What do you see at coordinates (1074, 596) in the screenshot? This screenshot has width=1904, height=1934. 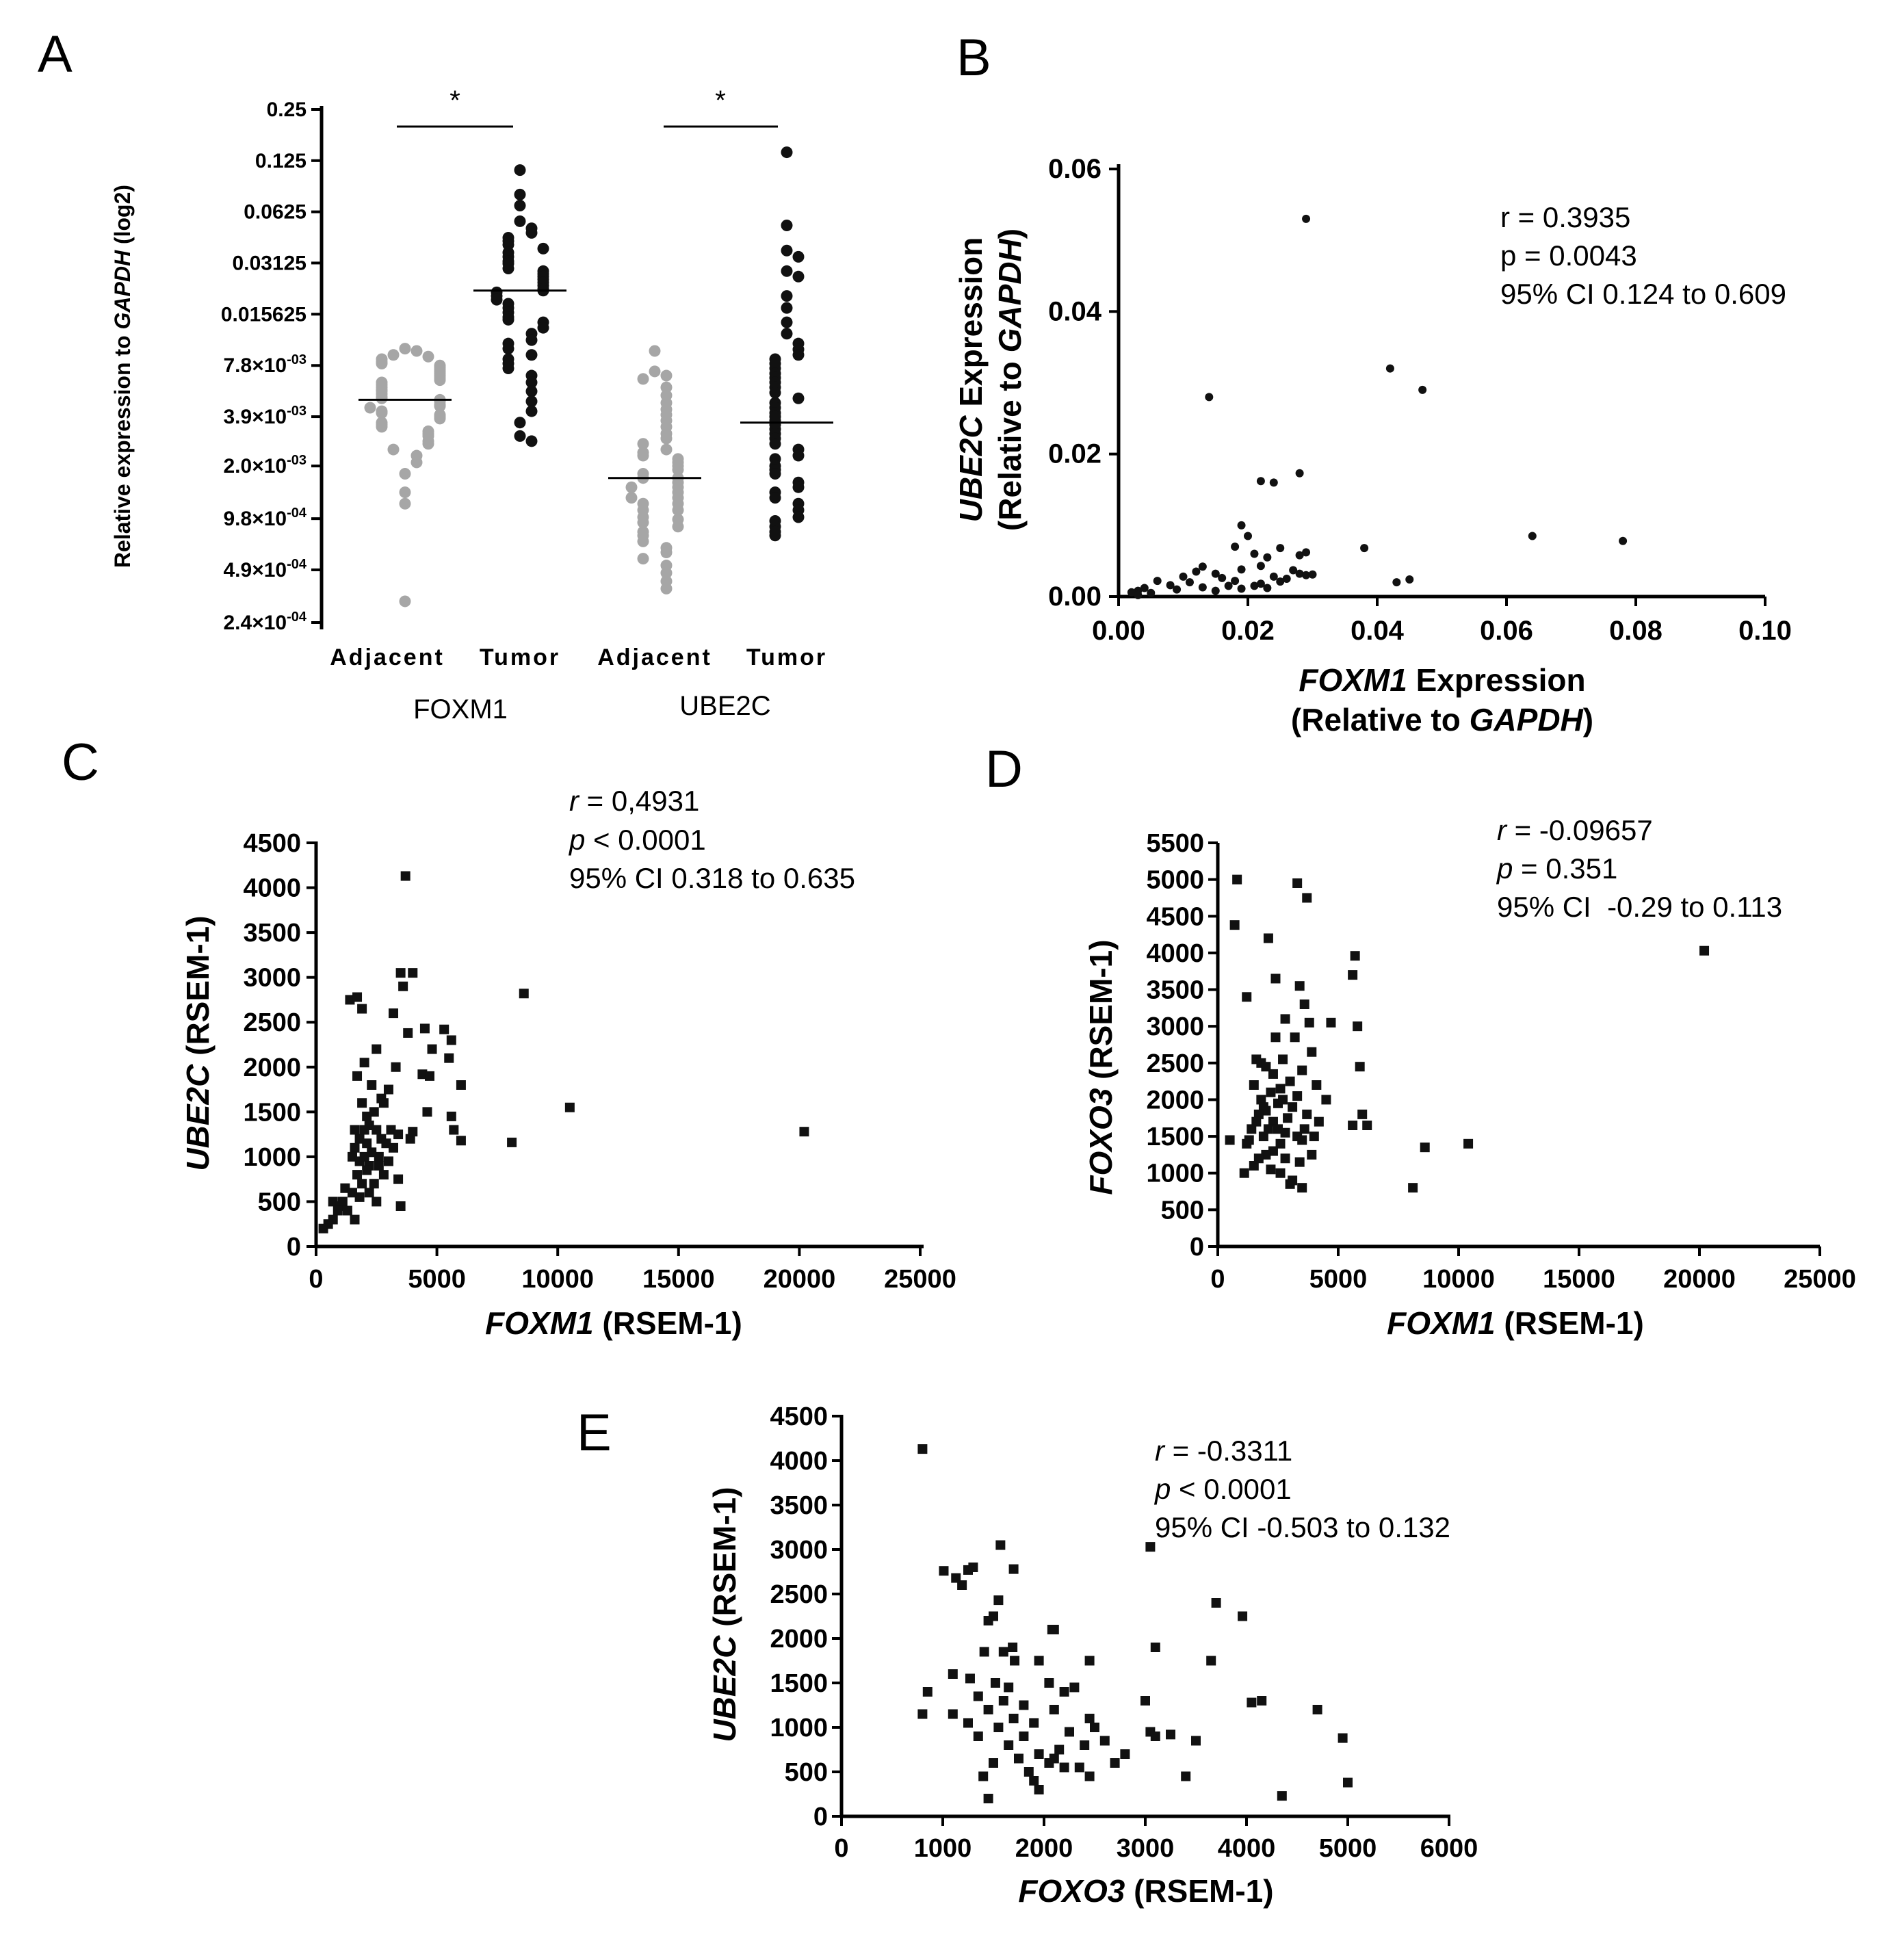 I see `panel-b-y-tick-label: 0.00` at bounding box center [1074, 596].